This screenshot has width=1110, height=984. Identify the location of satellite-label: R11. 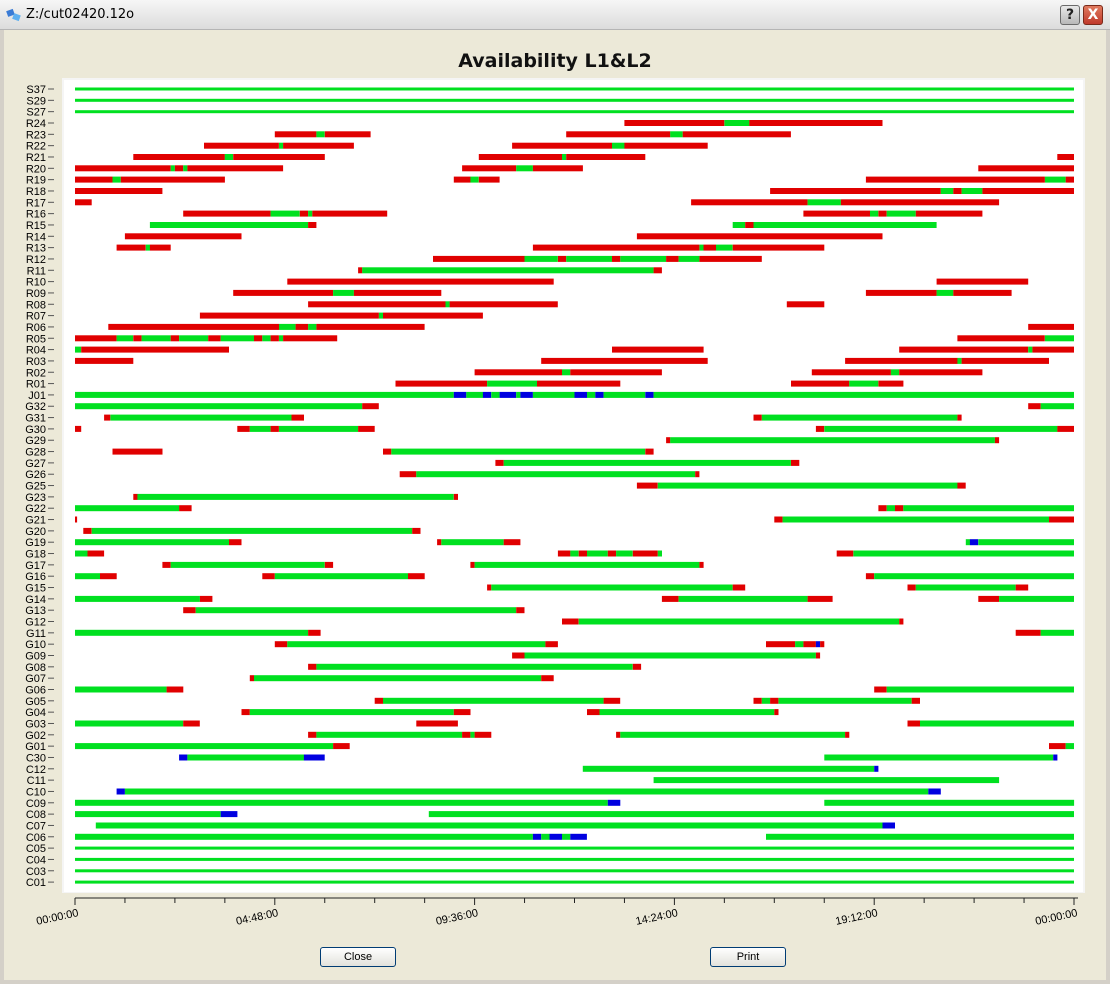
(36, 271).